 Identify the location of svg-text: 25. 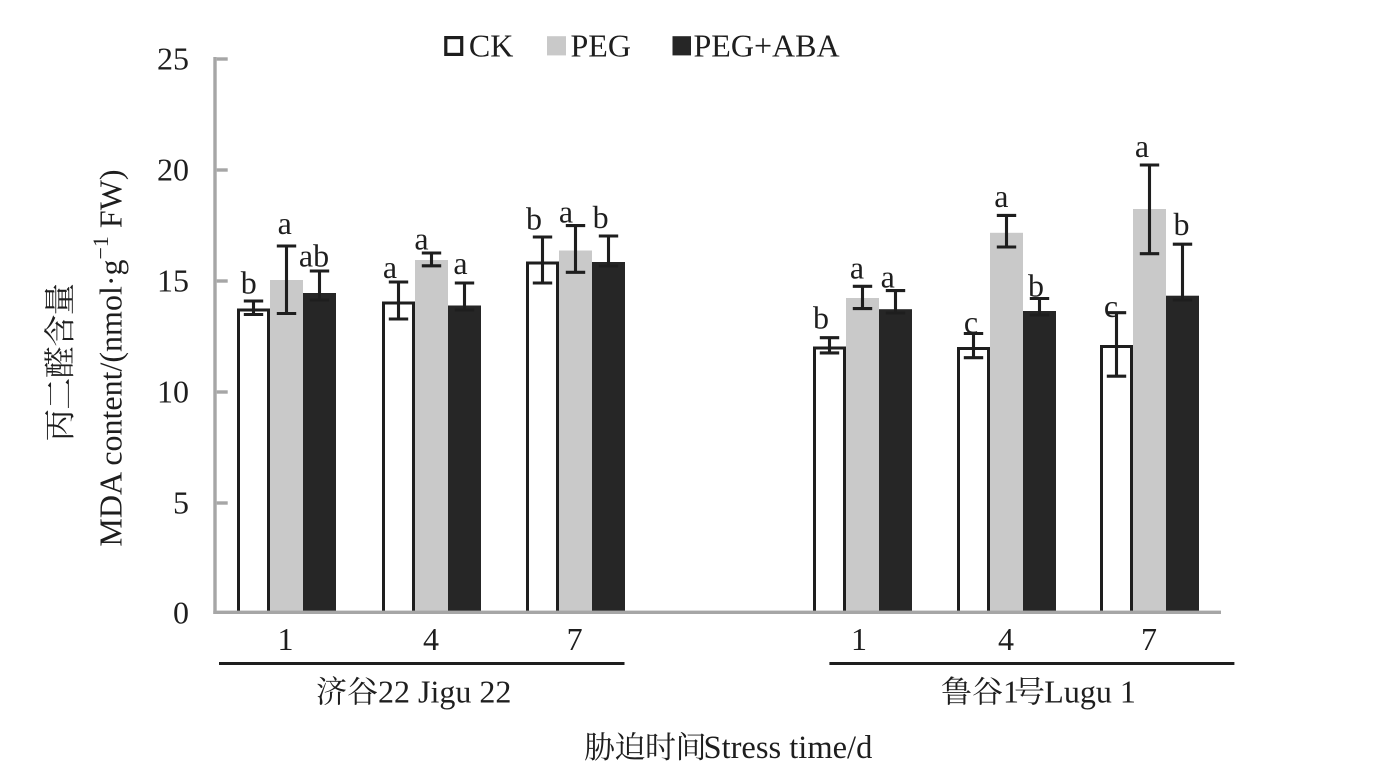
(173, 59).